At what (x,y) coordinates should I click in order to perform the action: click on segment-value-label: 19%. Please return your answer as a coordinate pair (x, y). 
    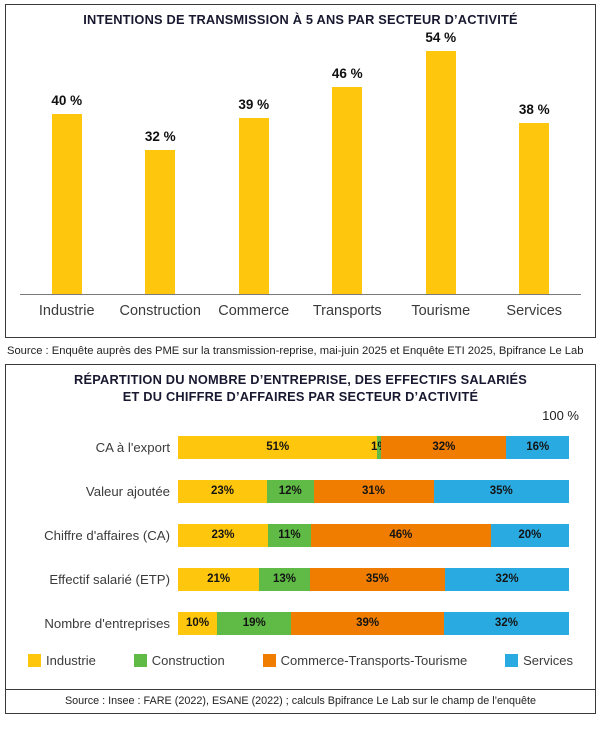
    Looking at the image, I should click on (254, 623).